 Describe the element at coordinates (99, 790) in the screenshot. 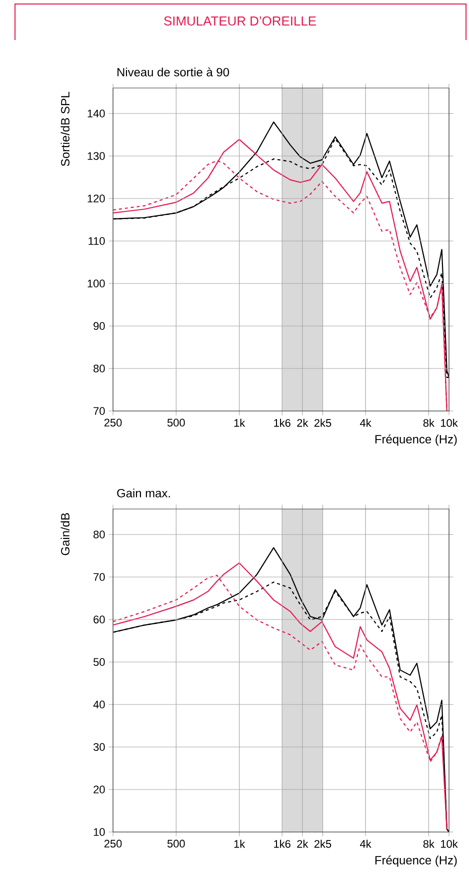

I see `y-tick-label: 20` at that location.